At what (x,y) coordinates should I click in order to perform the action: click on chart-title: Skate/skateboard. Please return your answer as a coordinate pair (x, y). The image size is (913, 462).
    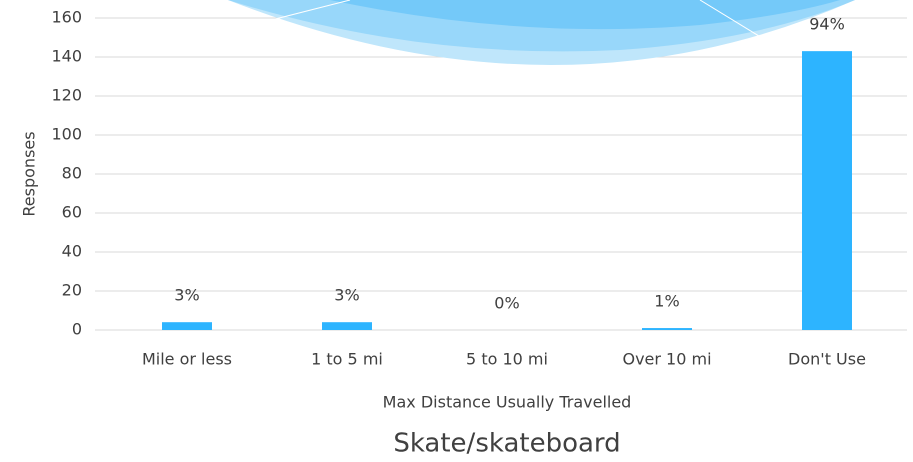
    Looking at the image, I should click on (506, 444).